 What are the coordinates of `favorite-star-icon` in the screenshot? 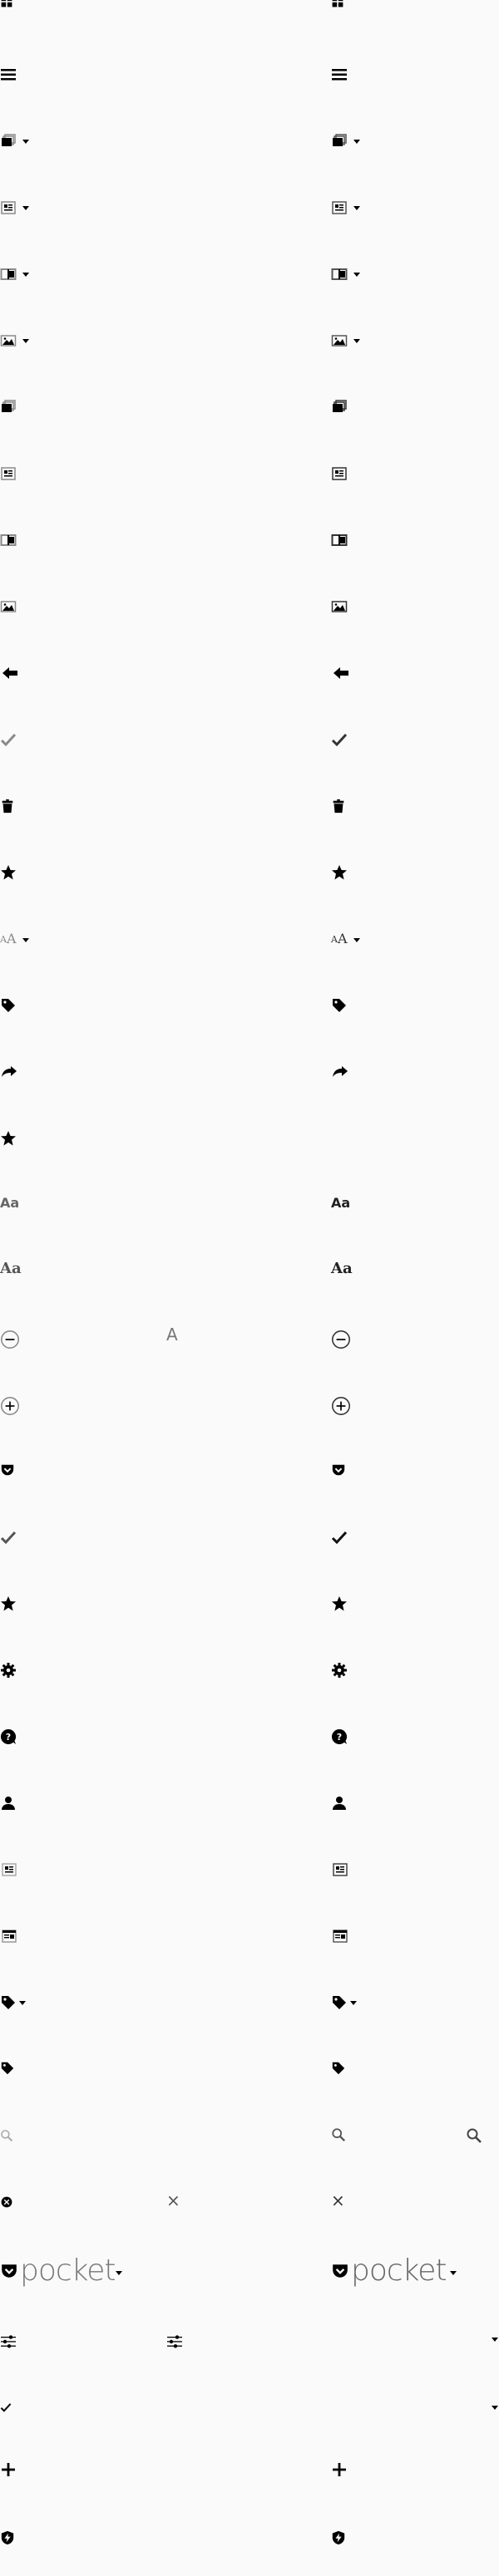 It's located at (8, 1138).